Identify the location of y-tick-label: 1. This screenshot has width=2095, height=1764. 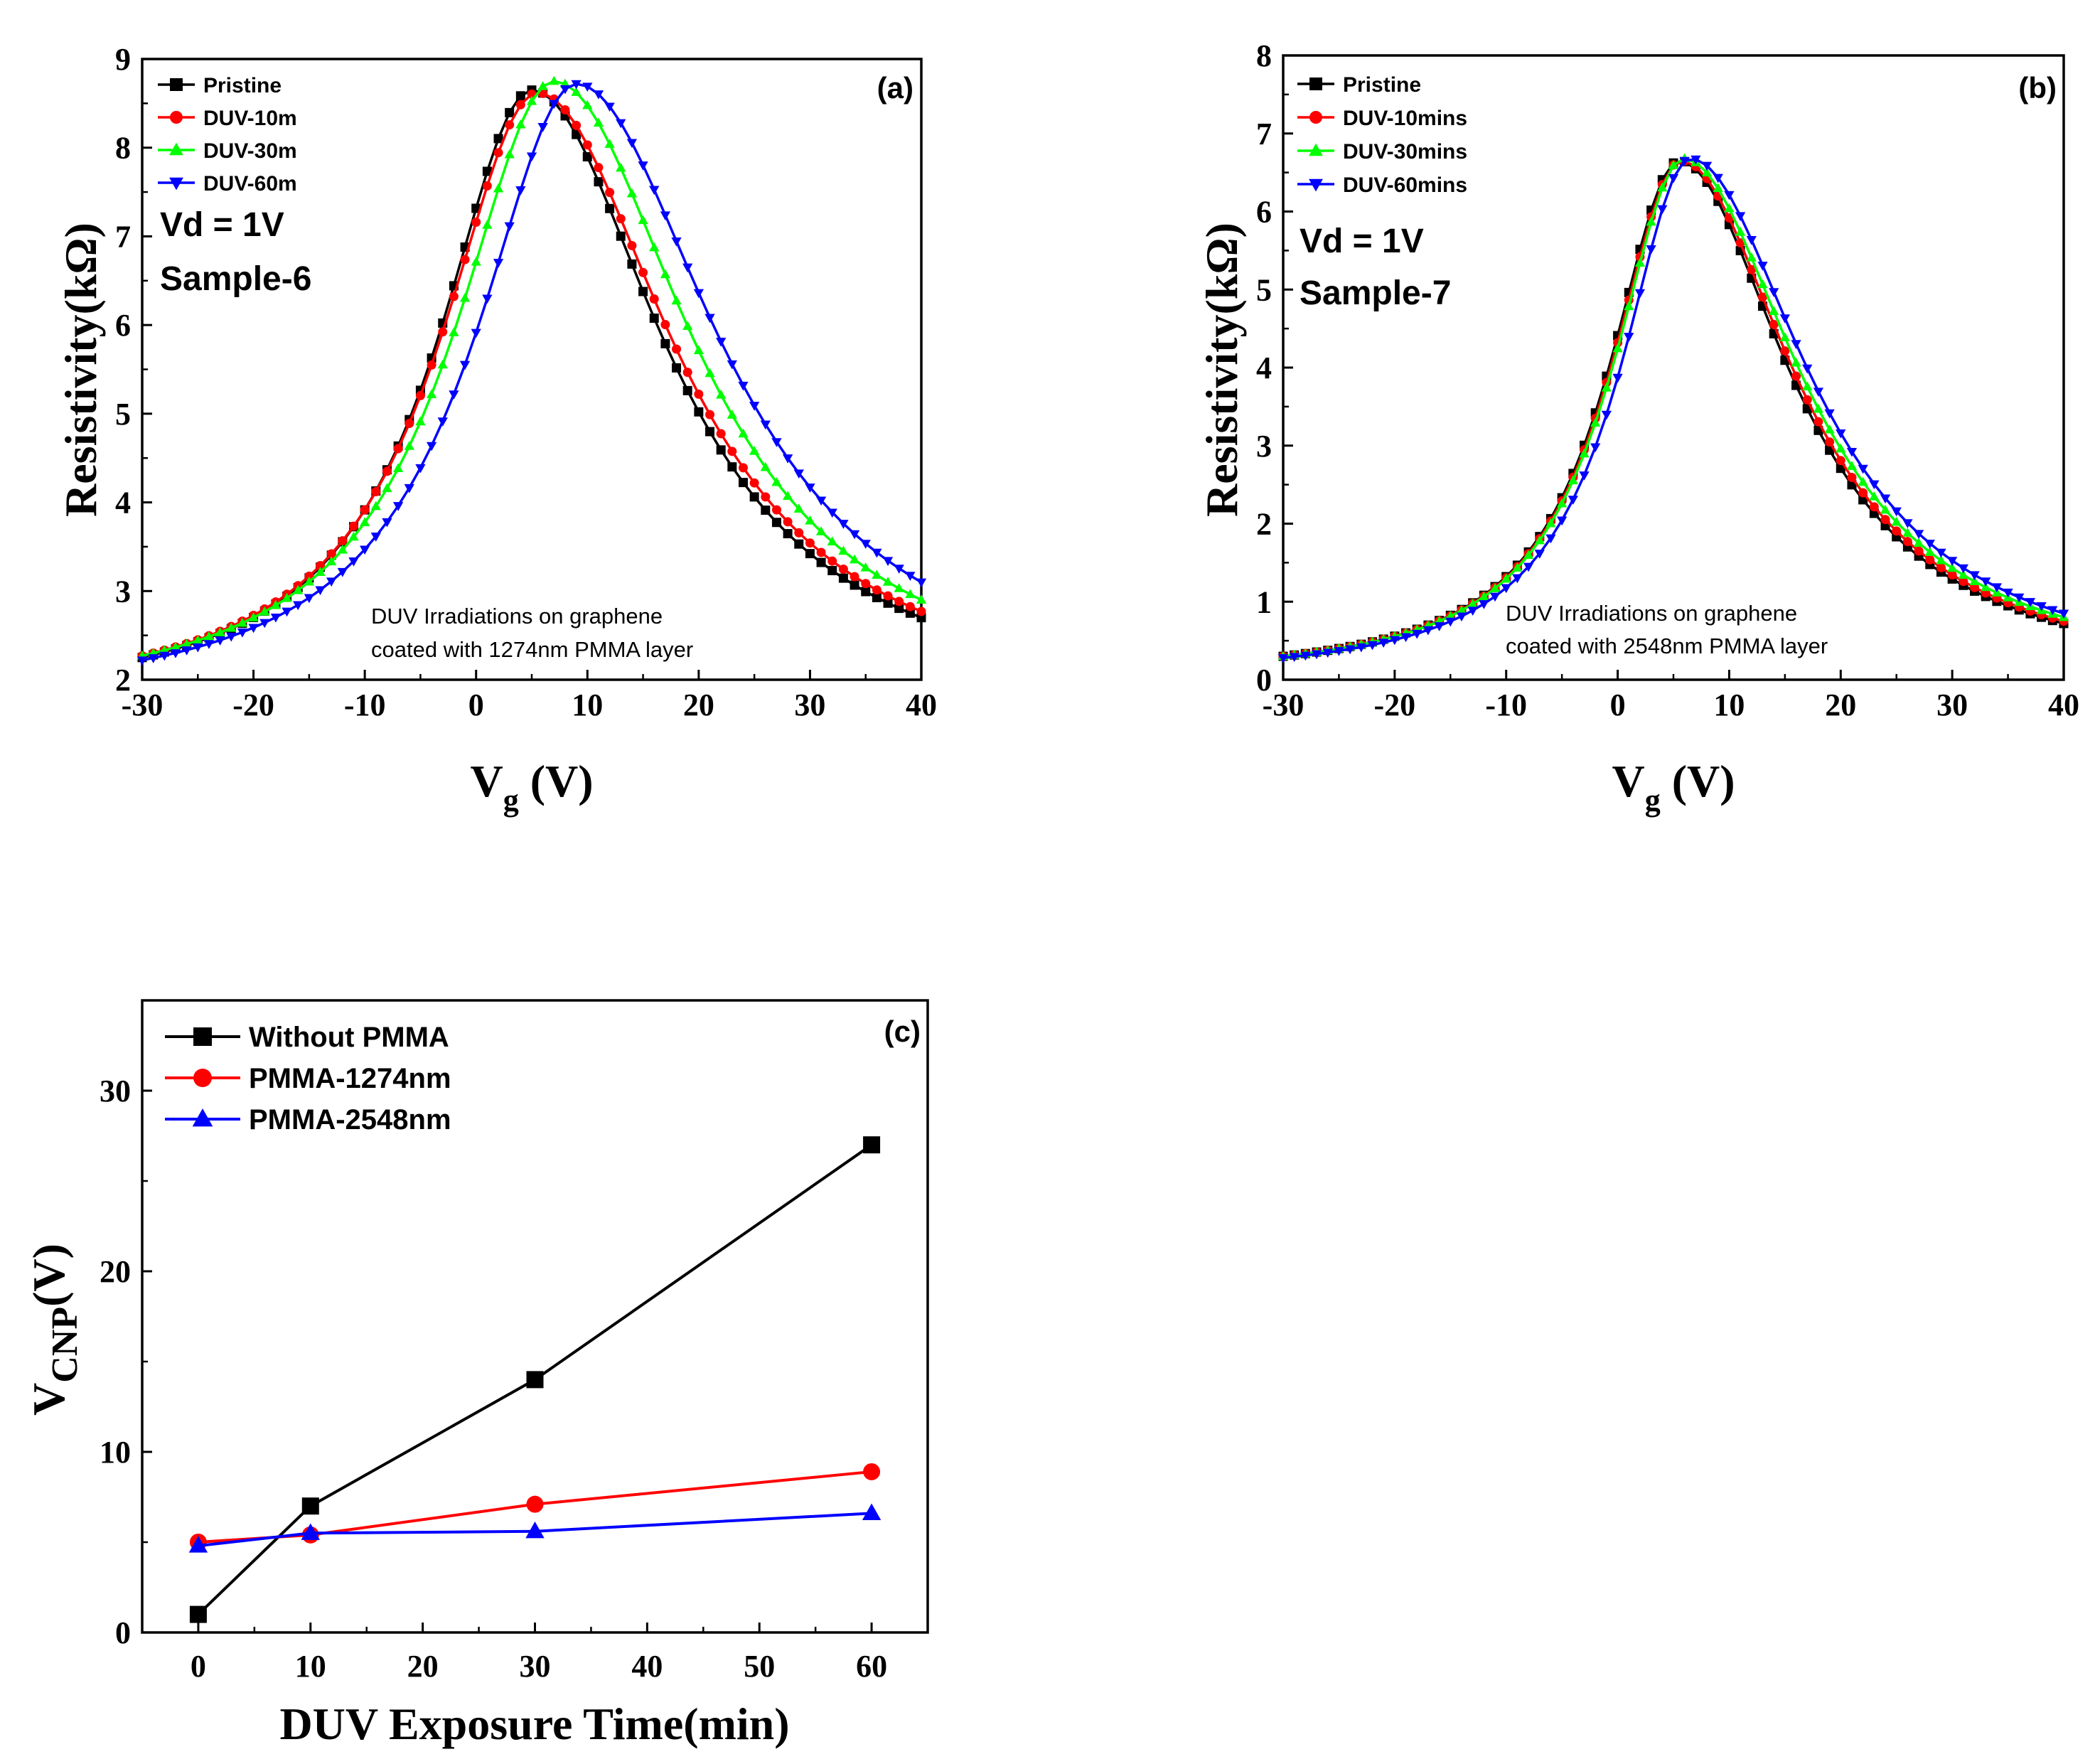
(1264, 601).